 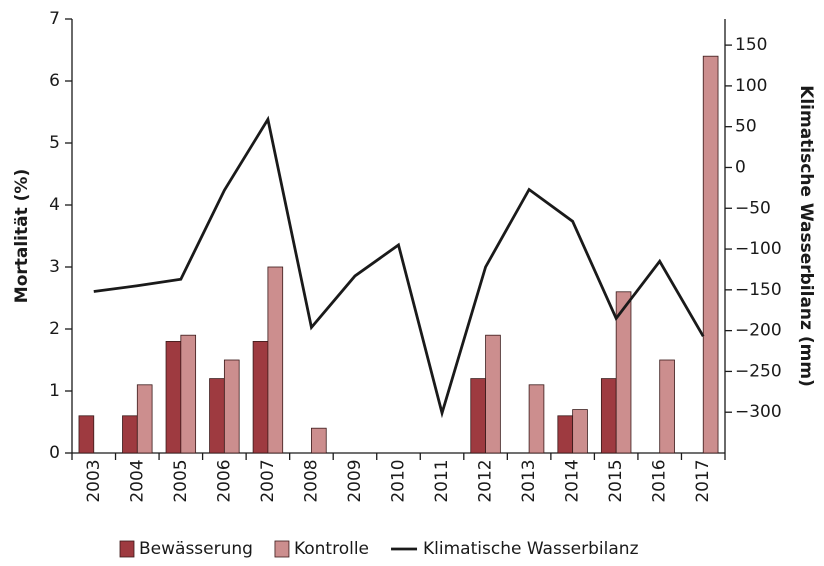 I want to click on x-tick-label: 2006, so click(x=224, y=480).